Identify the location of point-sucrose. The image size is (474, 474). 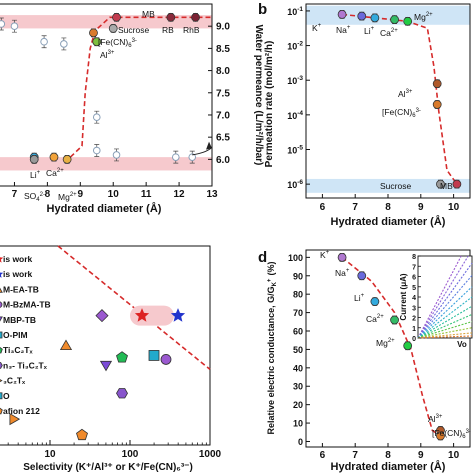
(113, 28).